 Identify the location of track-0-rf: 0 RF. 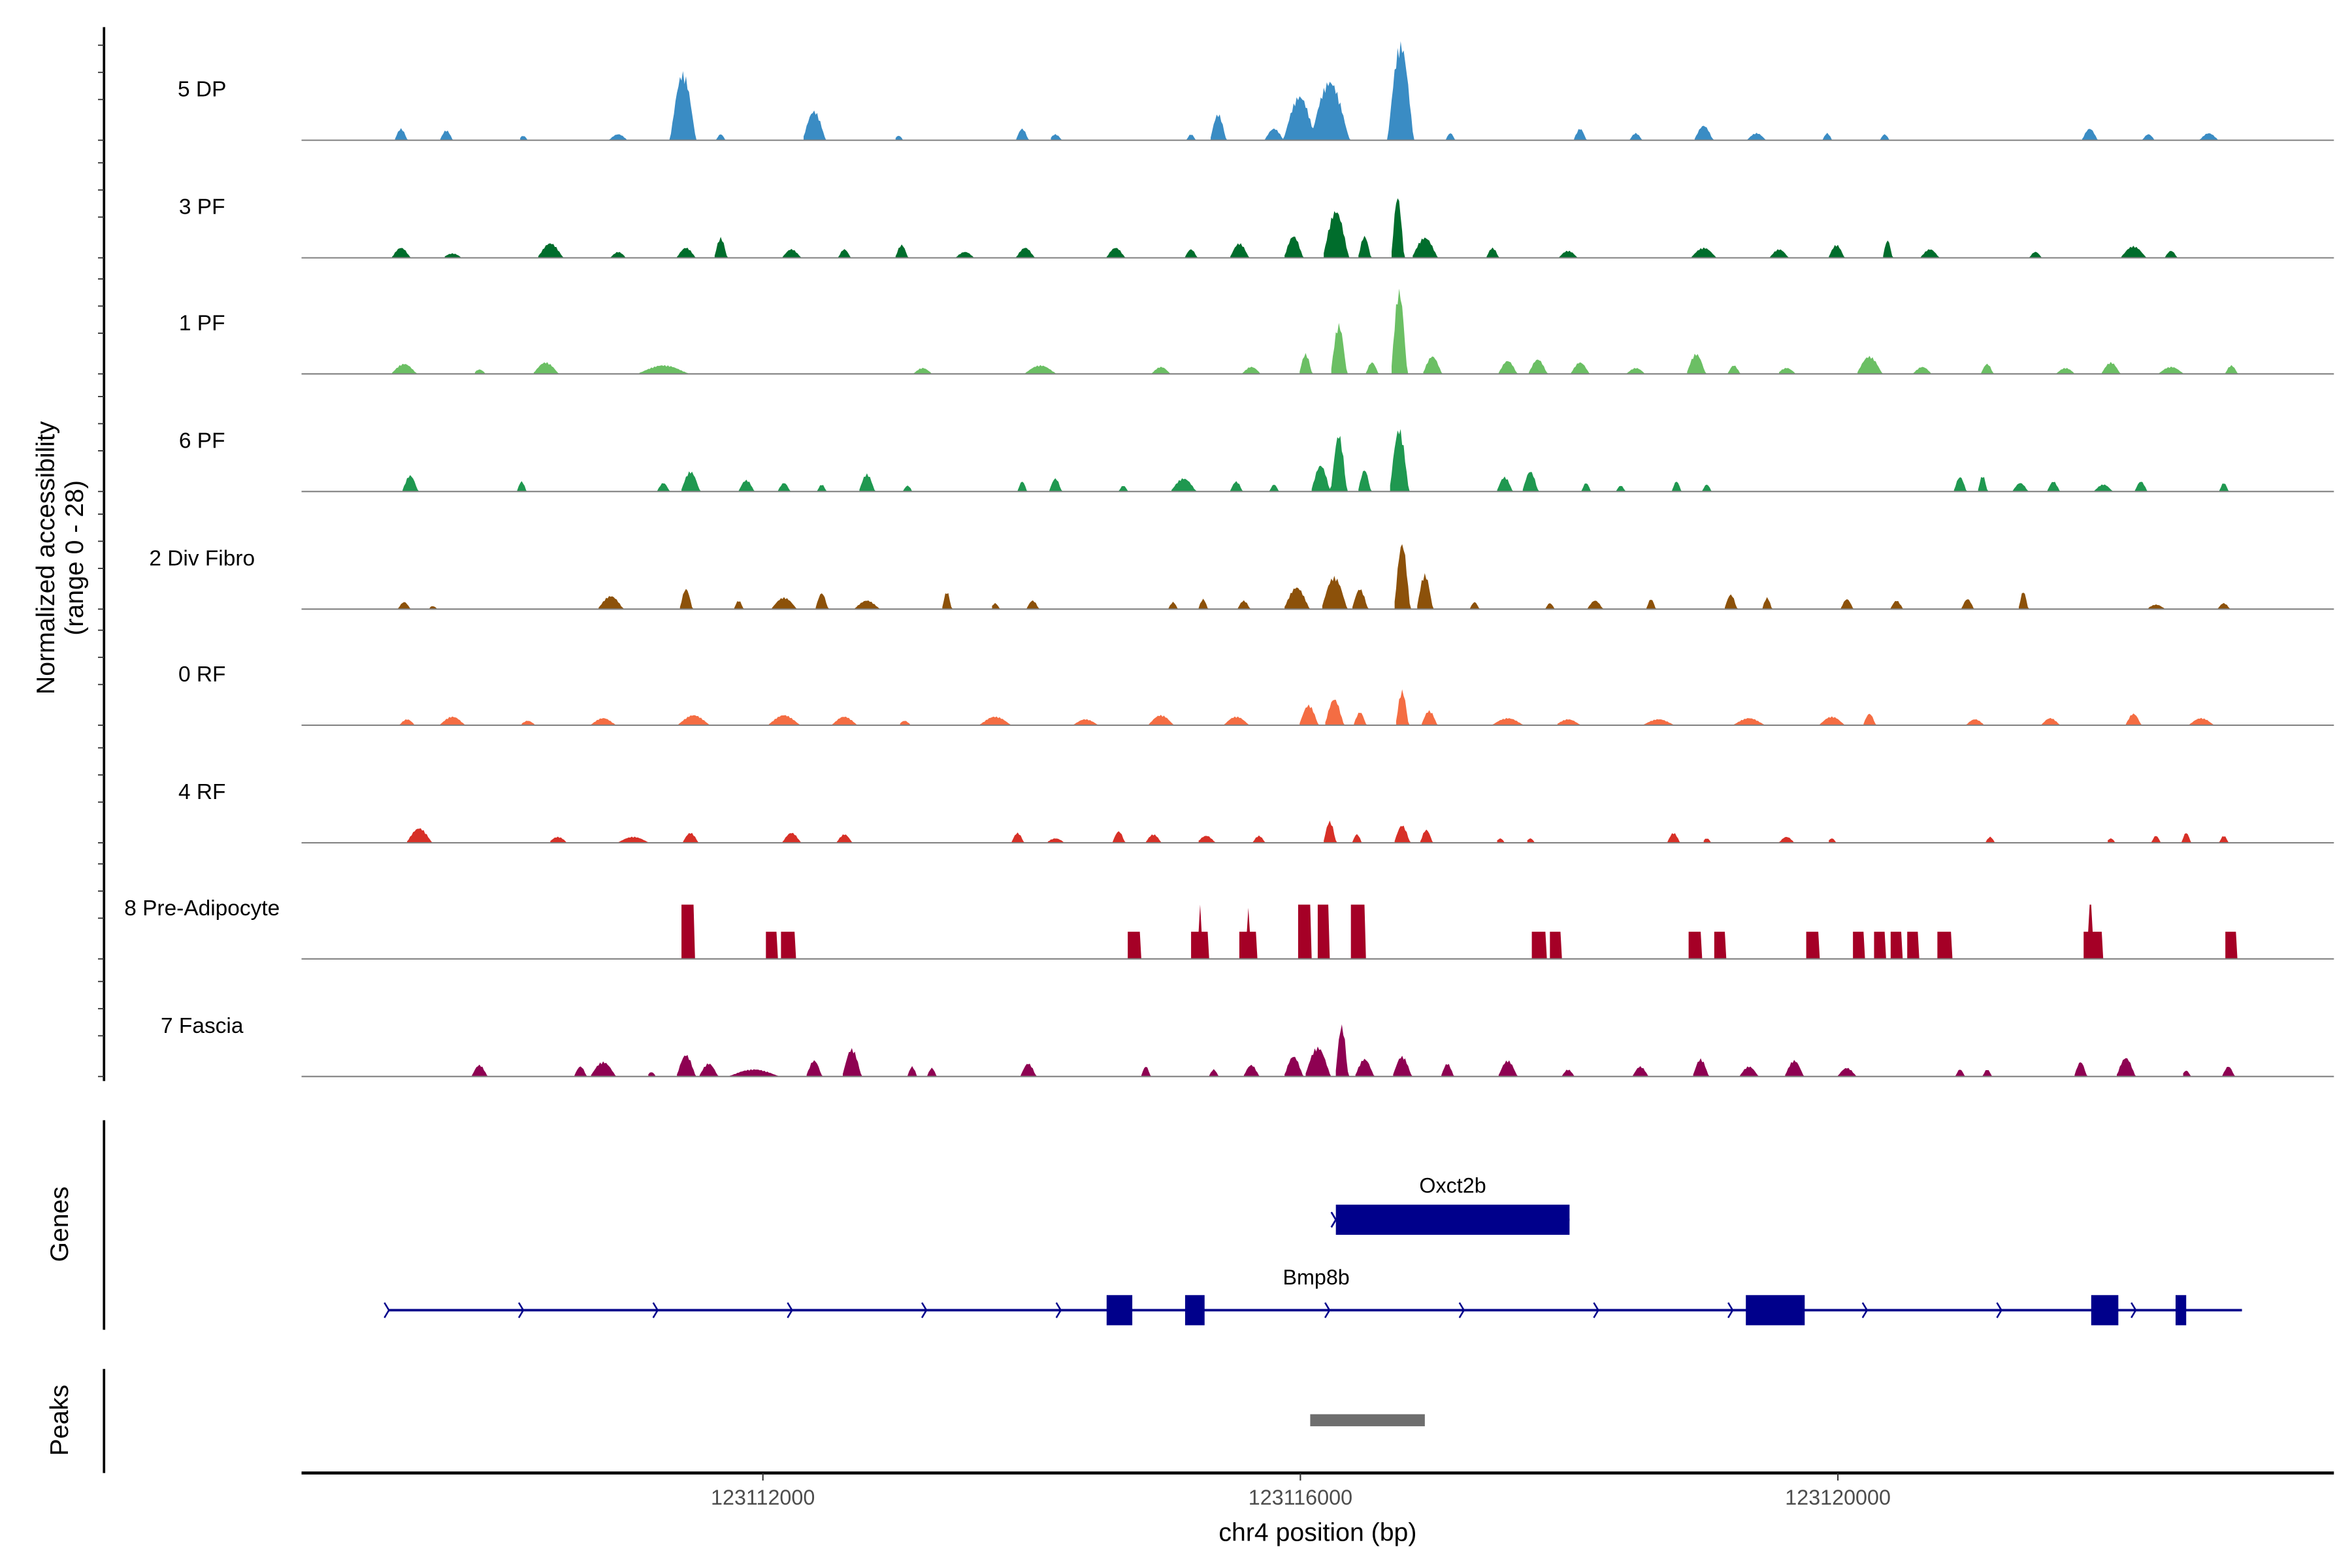
(1256, 694).